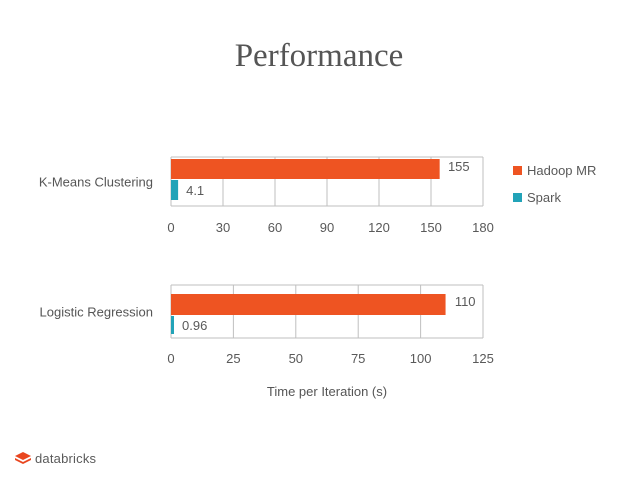 This screenshot has height=479, width=638. What do you see at coordinates (544, 197) in the screenshot?
I see `legend-label-spark: Spark` at bounding box center [544, 197].